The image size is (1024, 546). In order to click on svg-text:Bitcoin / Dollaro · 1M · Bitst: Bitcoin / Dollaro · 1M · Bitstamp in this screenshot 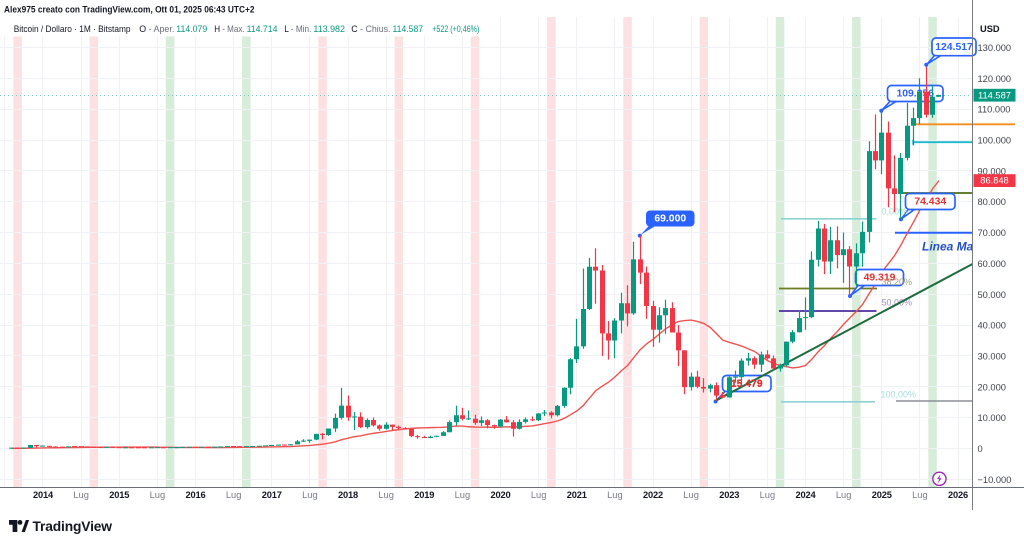, I will do `click(72, 28)`.